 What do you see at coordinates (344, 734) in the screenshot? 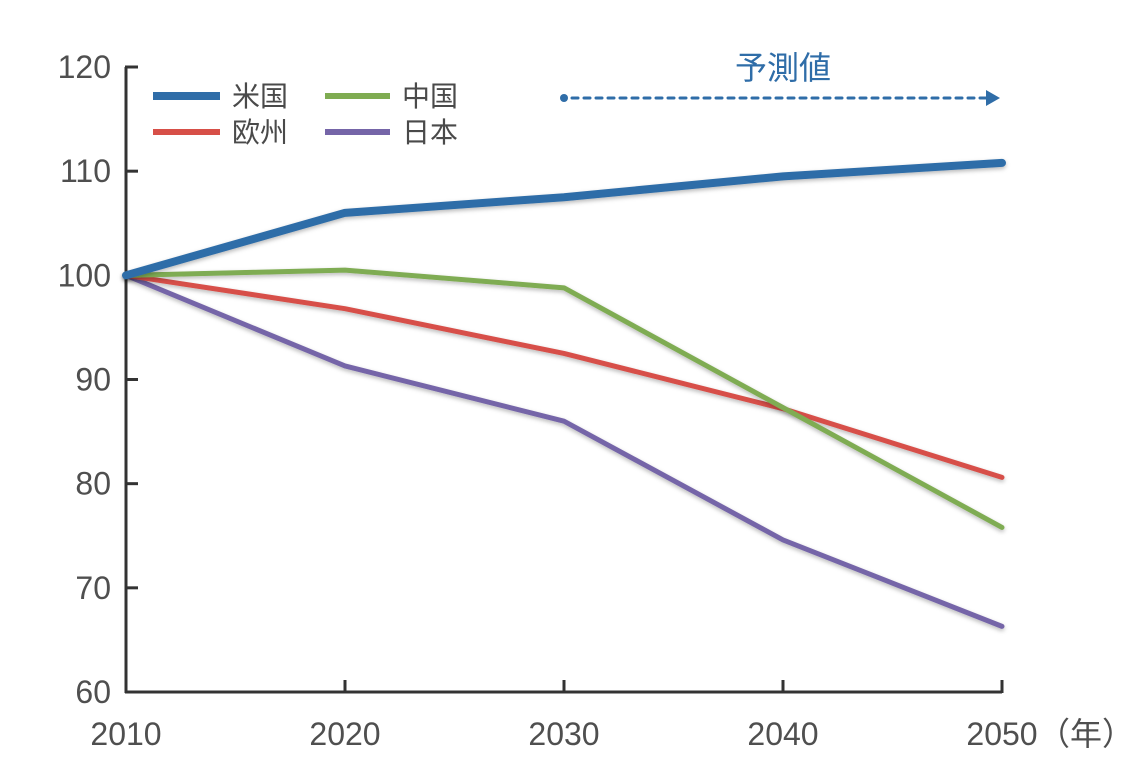
I see `x-tick-label: 2020` at bounding box center [344, 734].